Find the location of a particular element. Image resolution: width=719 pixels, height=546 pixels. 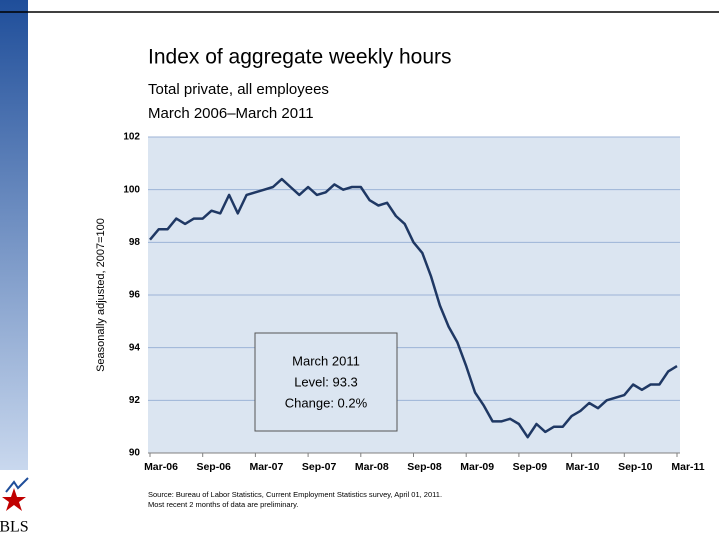

y-tick-label: 90 is located at coordinates (135, 453).